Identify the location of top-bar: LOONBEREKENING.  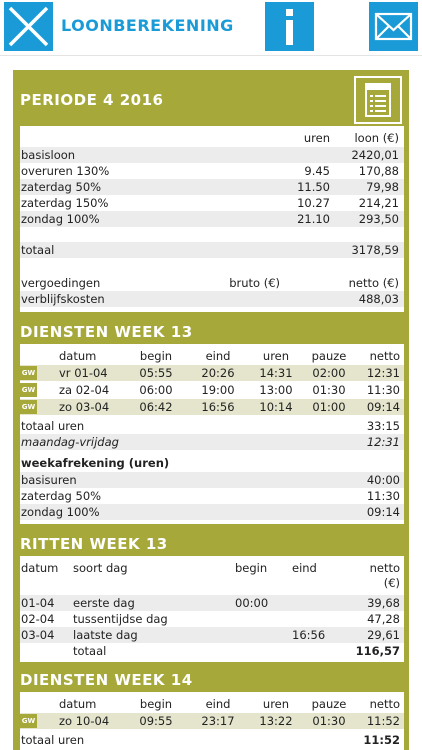
(211, 28).